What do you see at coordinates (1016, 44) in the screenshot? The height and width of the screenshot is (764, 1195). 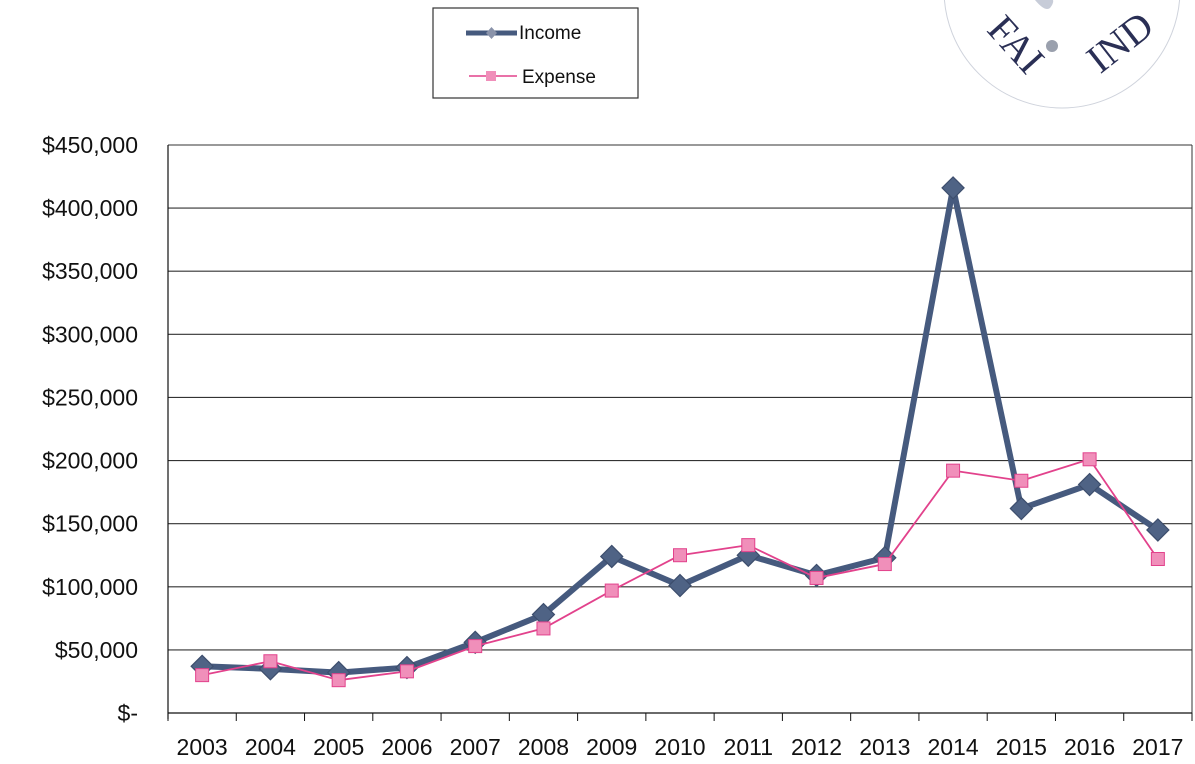 I see `svg-text: FAI` at bounding box center [1016, 44].